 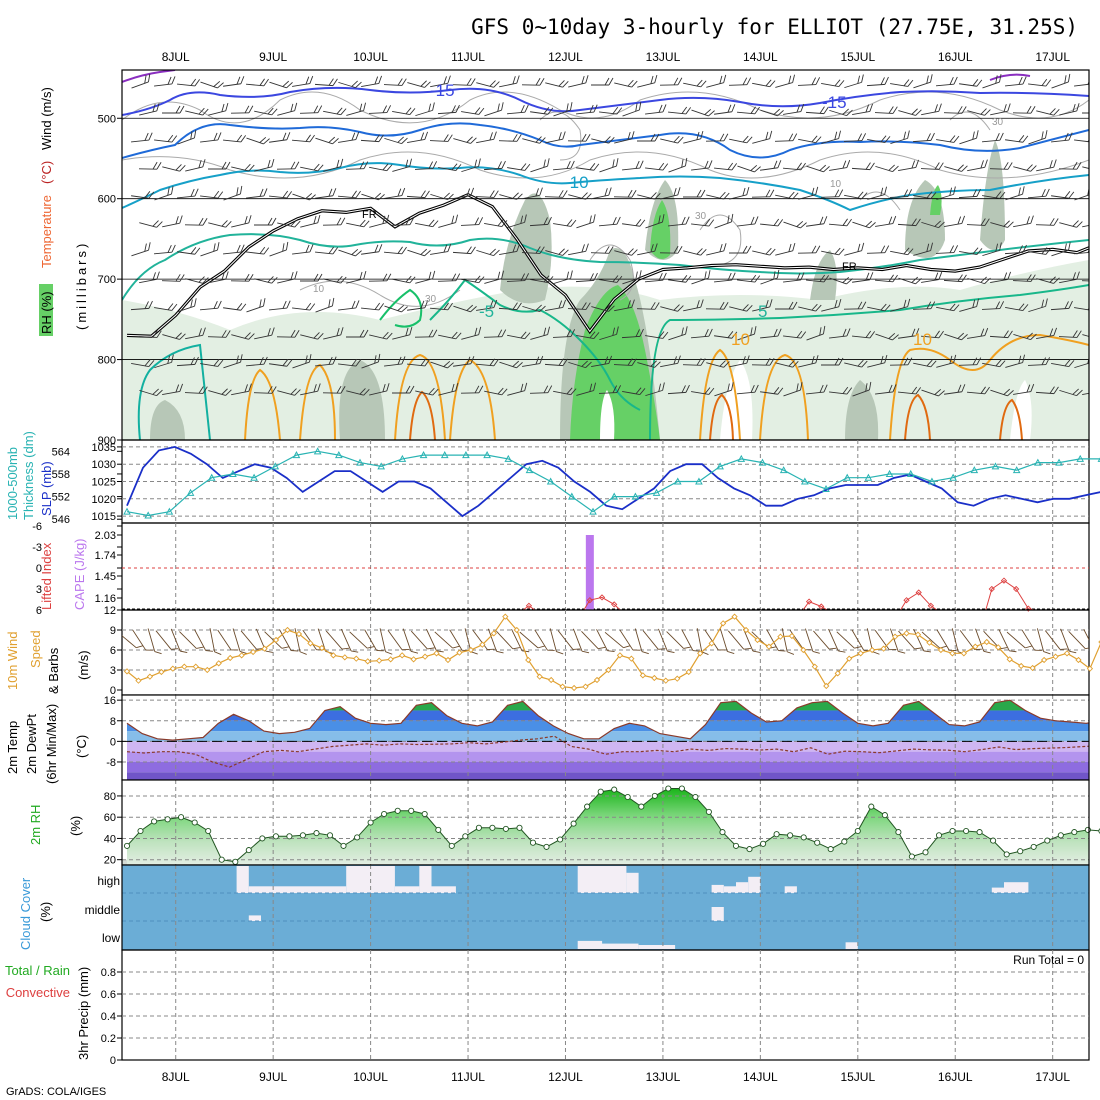 I want to click on cloud-low-cell, so click(x=657, y=947).